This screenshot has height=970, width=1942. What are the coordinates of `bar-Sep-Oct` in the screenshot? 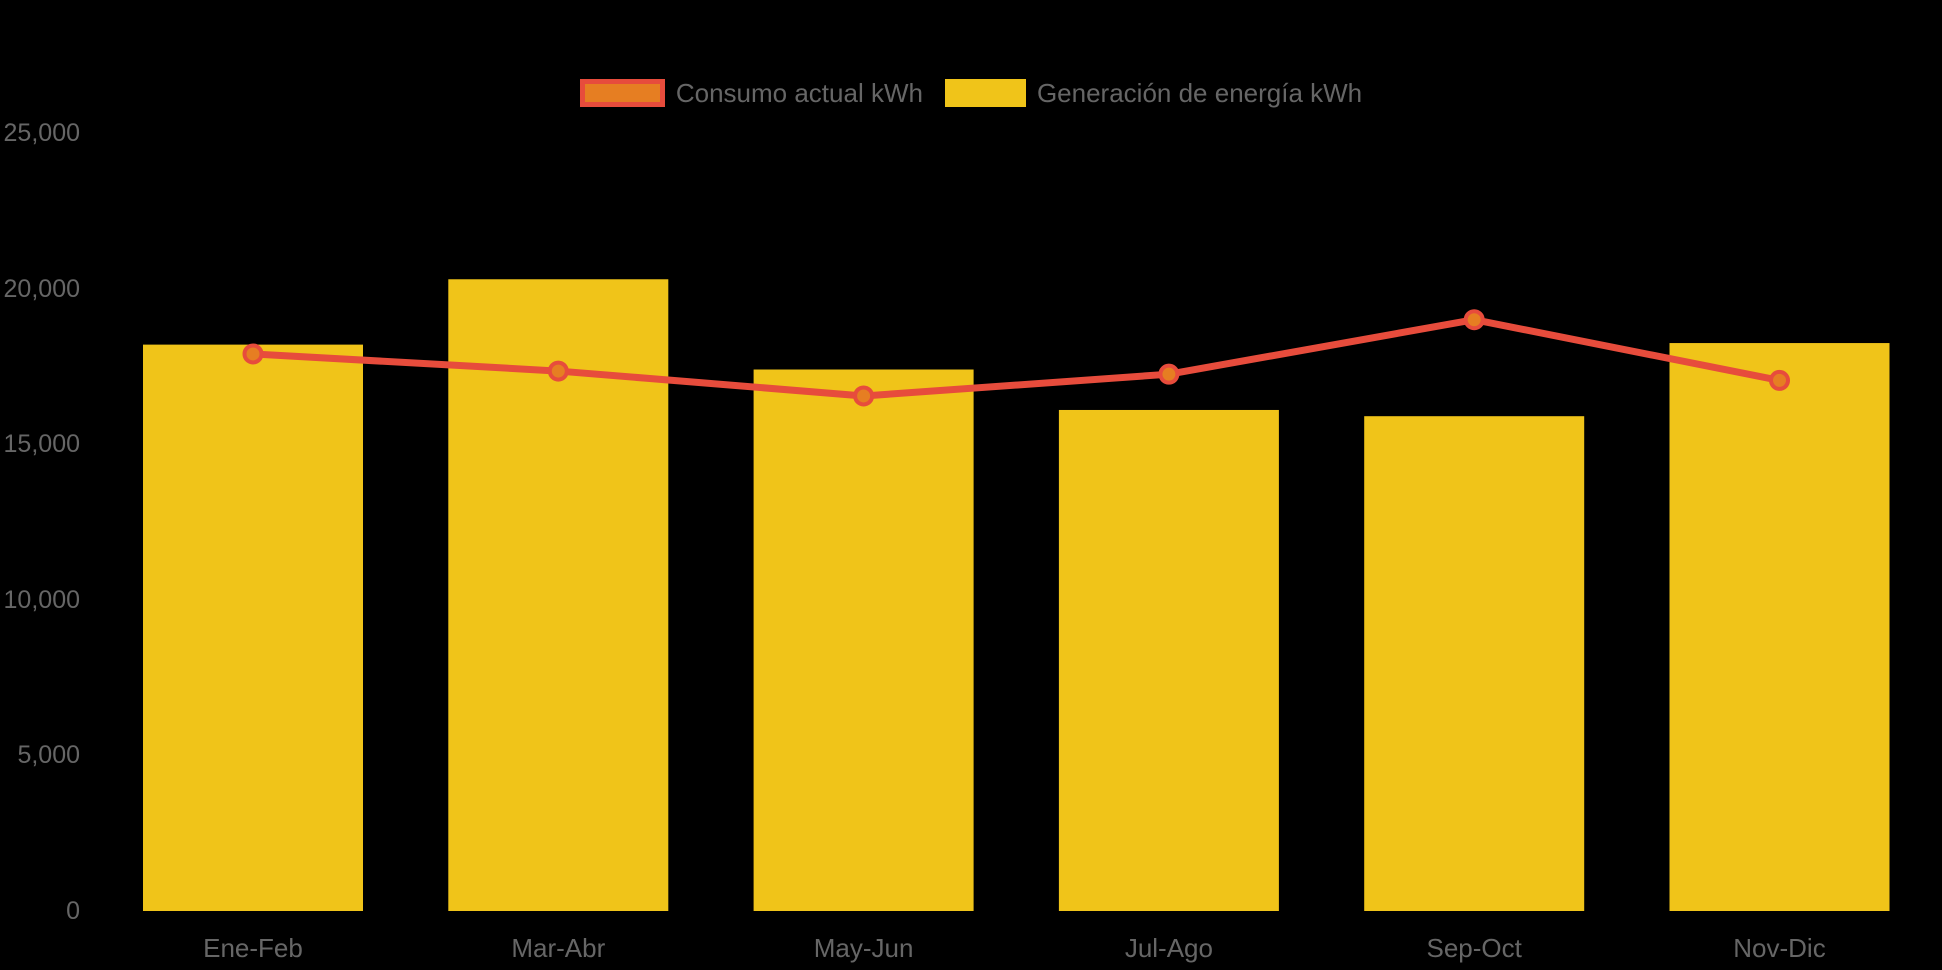 It's located at (1474, 663).